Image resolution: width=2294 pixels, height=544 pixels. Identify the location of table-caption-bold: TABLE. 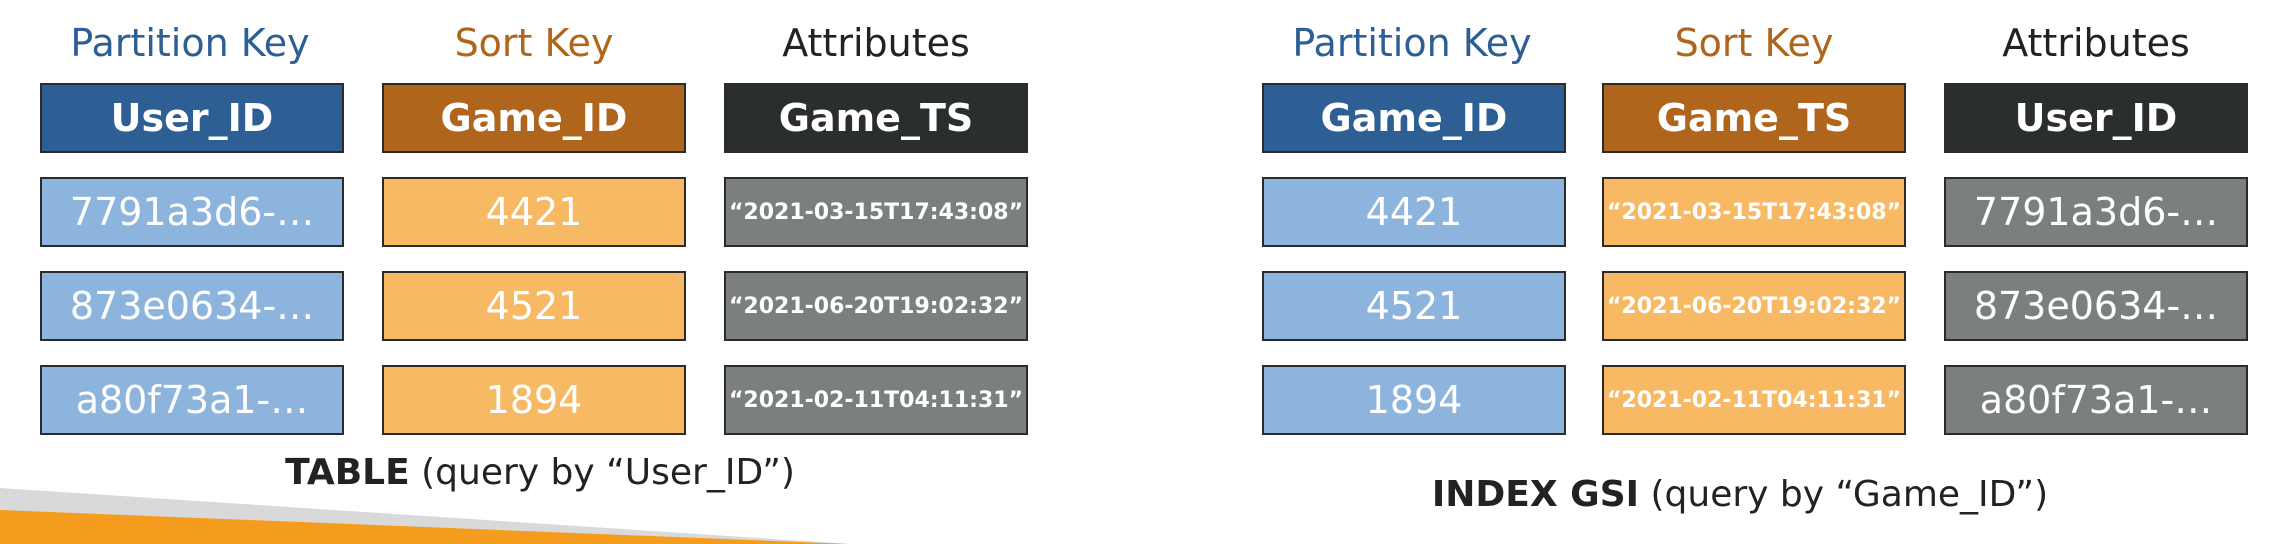
(347, 472).